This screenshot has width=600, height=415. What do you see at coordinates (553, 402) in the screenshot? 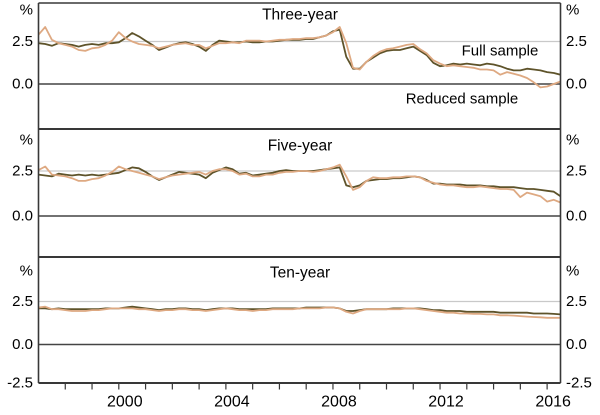
I see `x-axis-label-2016: 2016` at bounding box center [553, 402].